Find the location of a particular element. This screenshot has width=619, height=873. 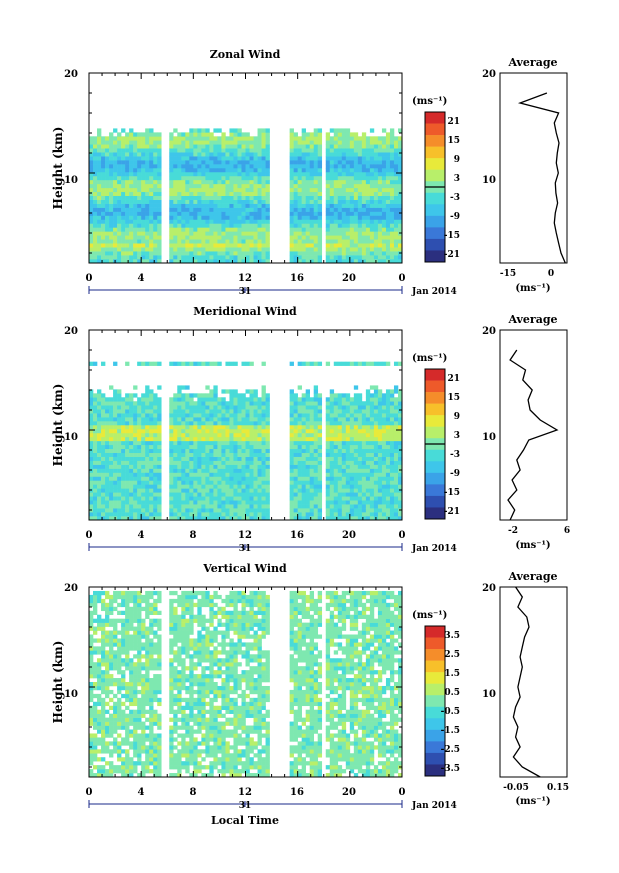

x-tick-label: 4 is located at coordinates (141, 278).